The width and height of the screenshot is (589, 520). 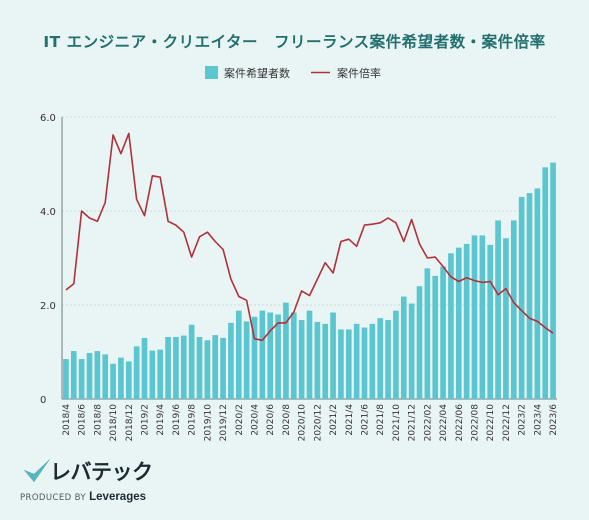 What do you see at coordinates (523, 420) in the screenshot?
I see `x-tick-label: 2023/2` at bounding box center [523, 420].